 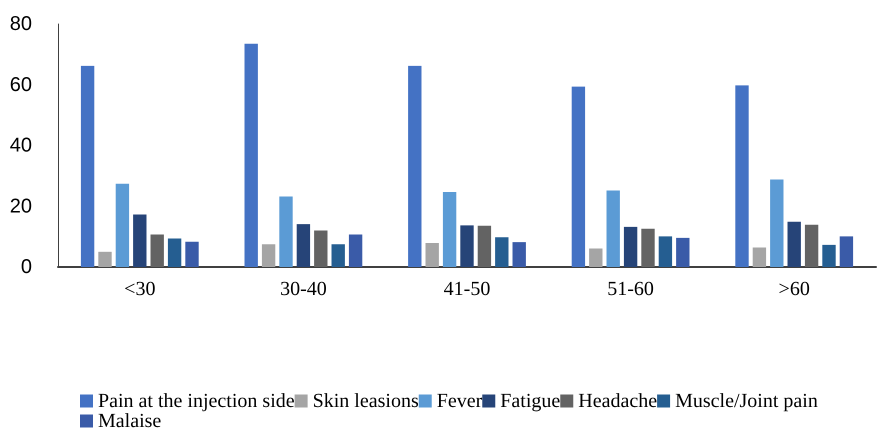 I want to click on legend-label: Pain at the injection side, so click(x=196, y=401).